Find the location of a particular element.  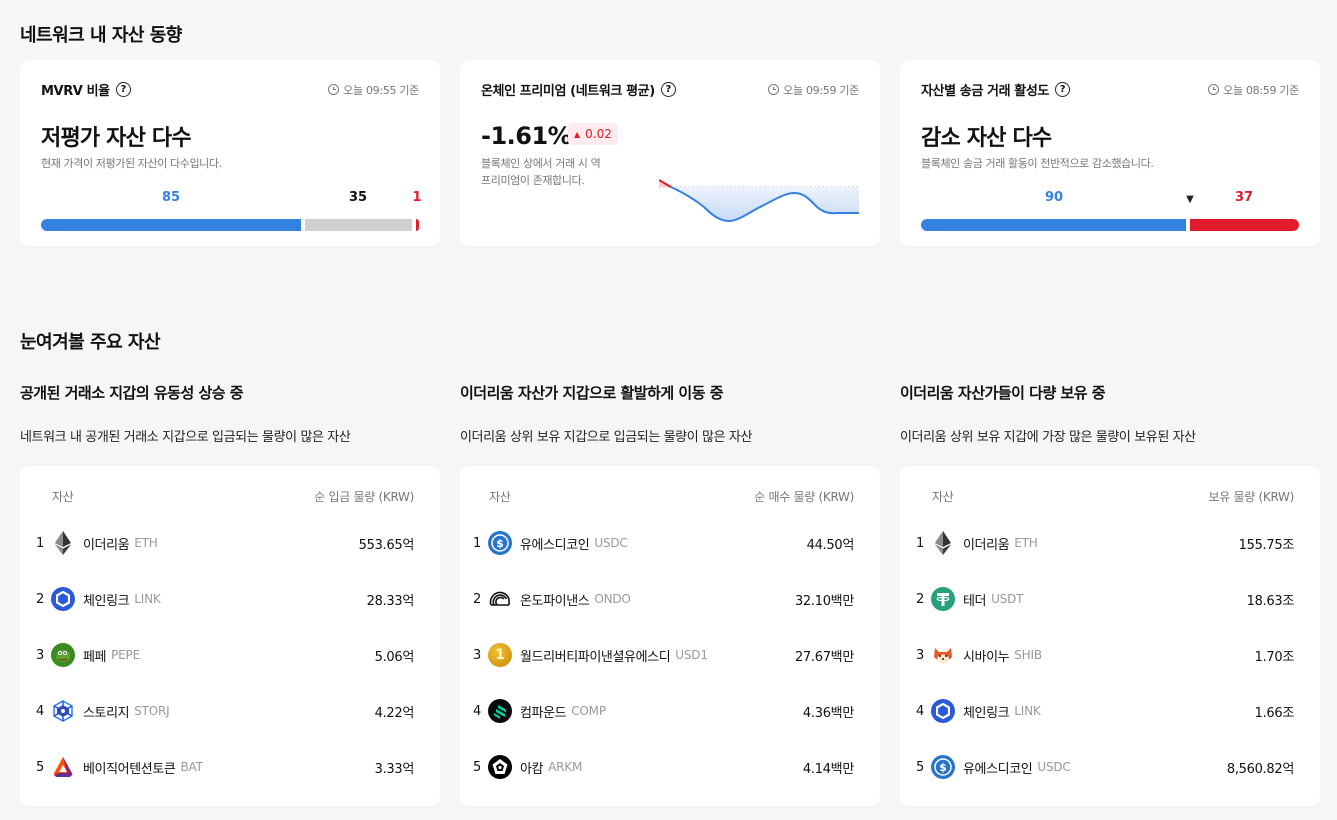

coin-symbol: ONDO is located at coordinates (612, 599).